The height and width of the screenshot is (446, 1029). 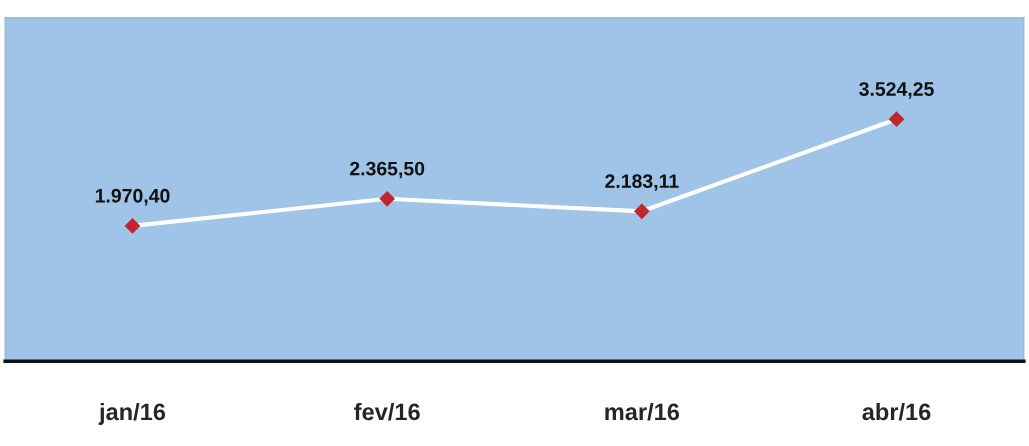 I want to click on x-tick-label: mar/16, so click(x=642, y=411).